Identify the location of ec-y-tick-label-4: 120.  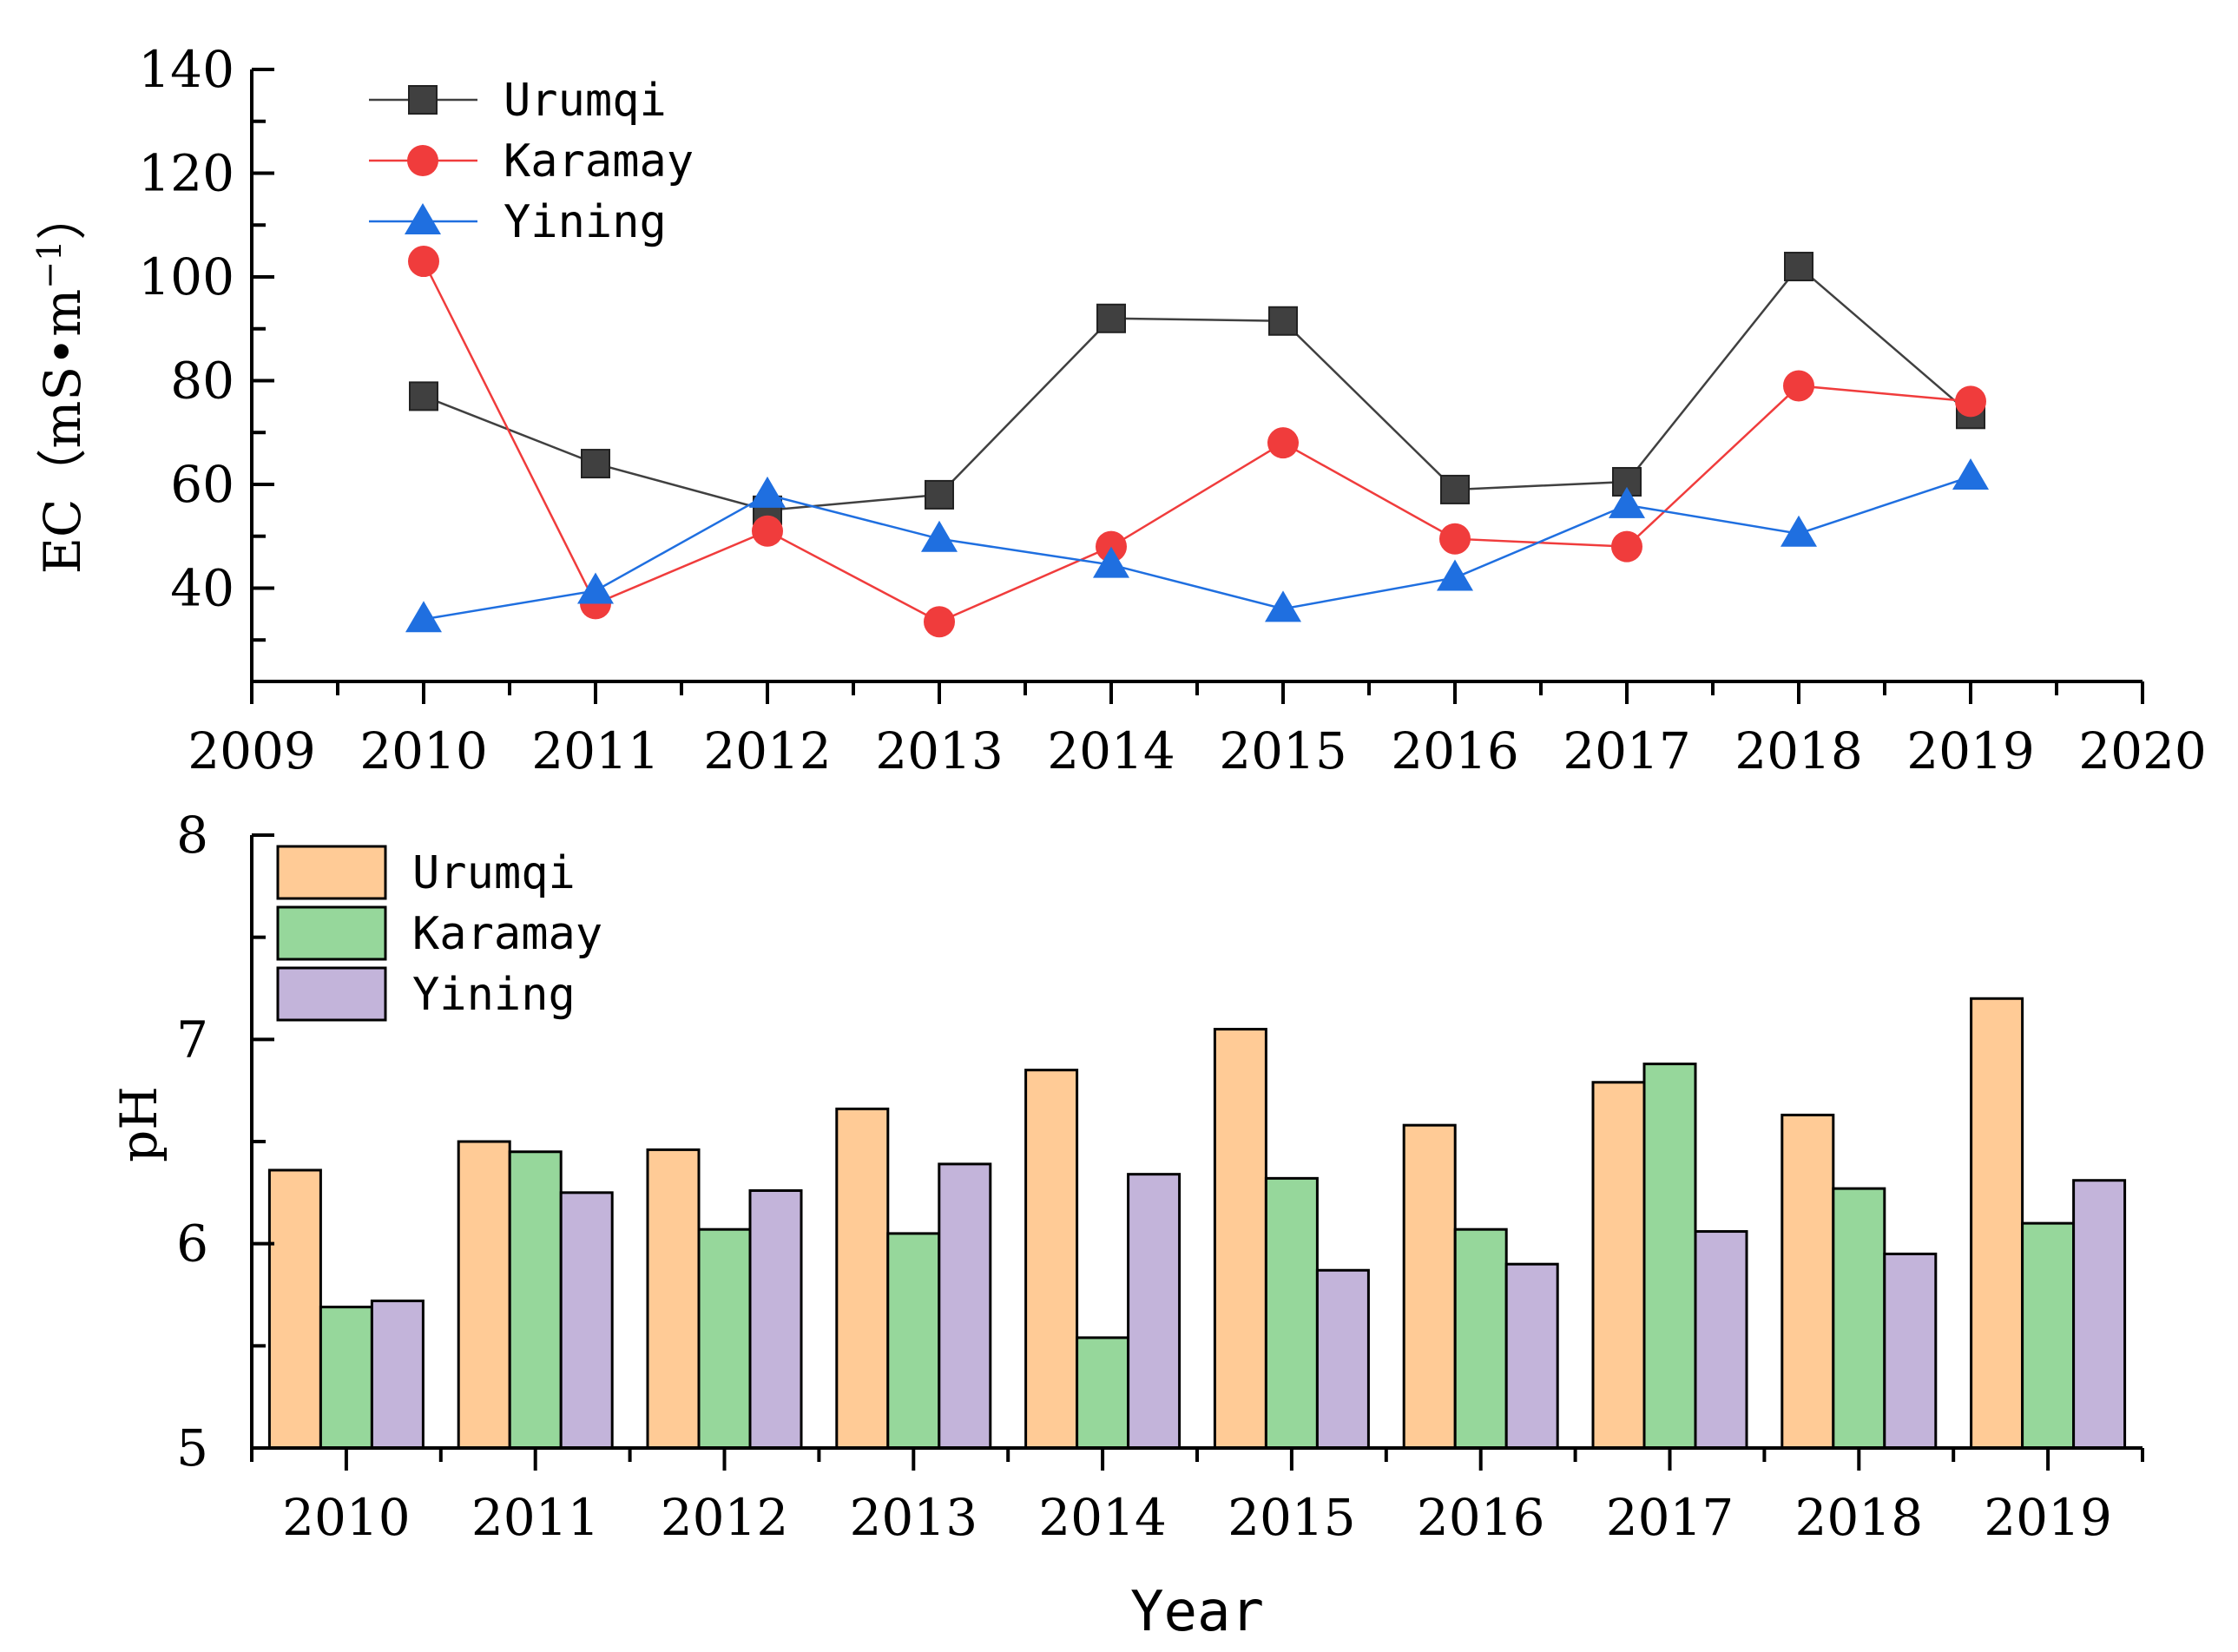
(186, 172).